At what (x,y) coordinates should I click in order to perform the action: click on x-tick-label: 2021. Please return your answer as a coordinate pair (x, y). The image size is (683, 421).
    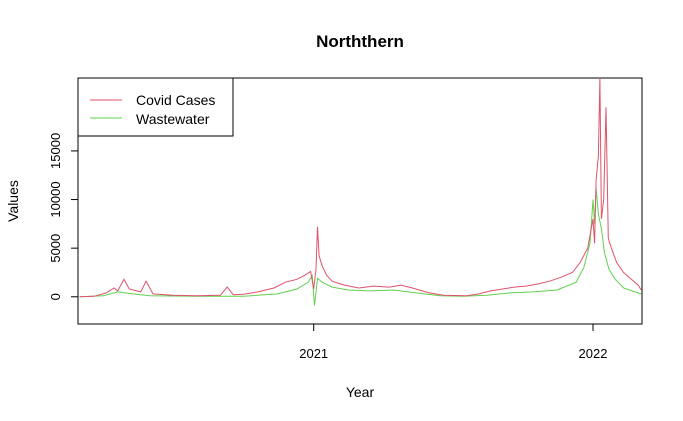
    Looking at the image, I should click on (313, 353).